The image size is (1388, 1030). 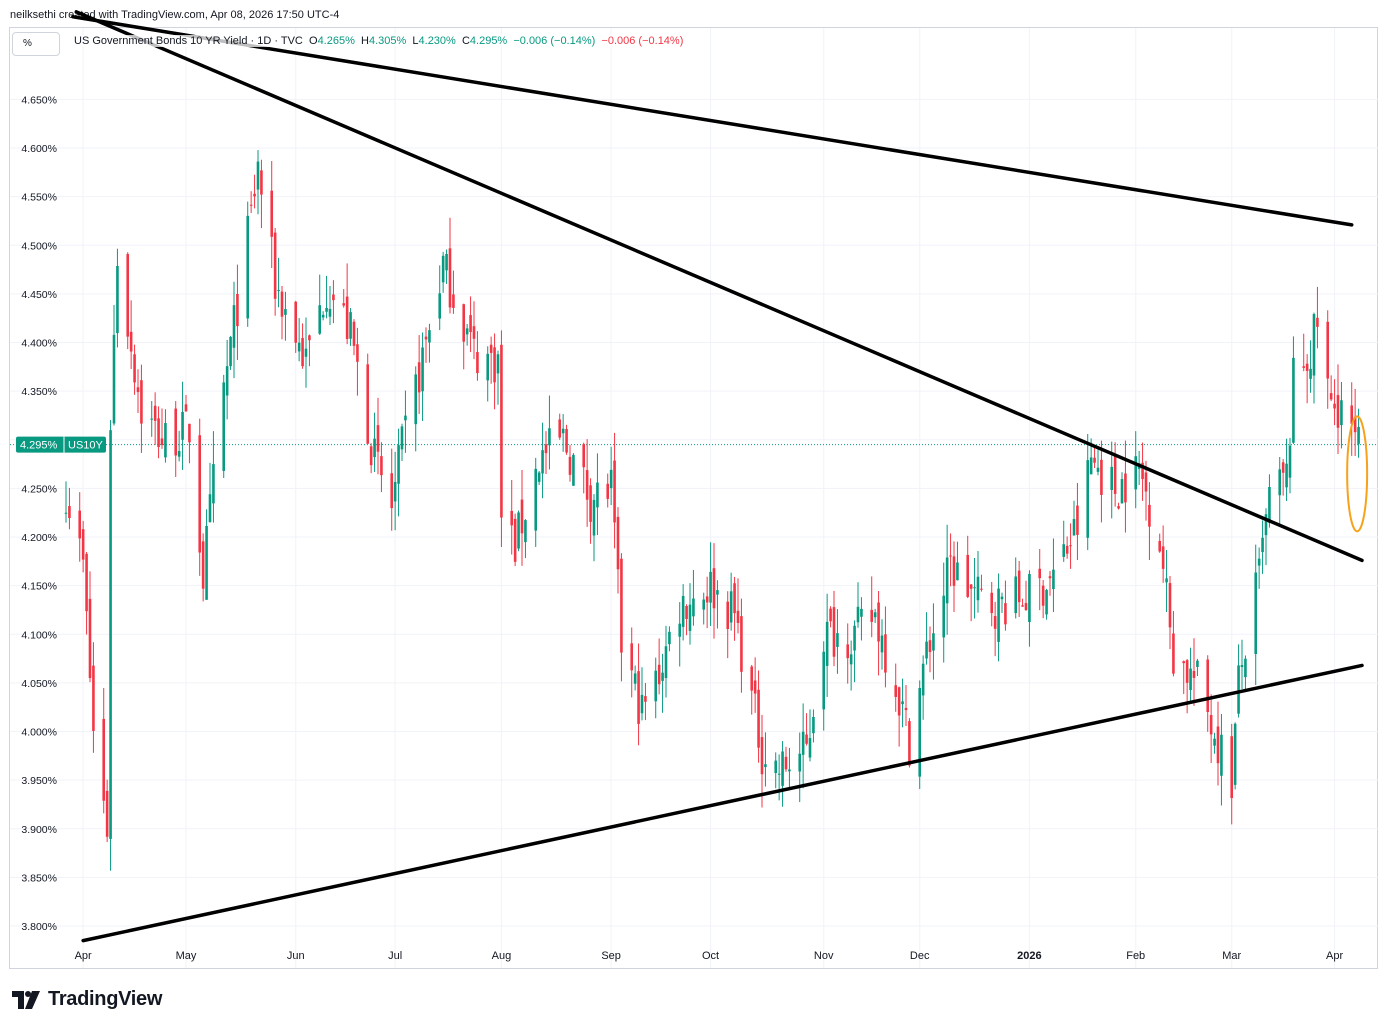 What do you see at coordinates (39, 392) in the screenshot?
I see `y-tick-label: 4.350%` at bounding box center [39, 392].